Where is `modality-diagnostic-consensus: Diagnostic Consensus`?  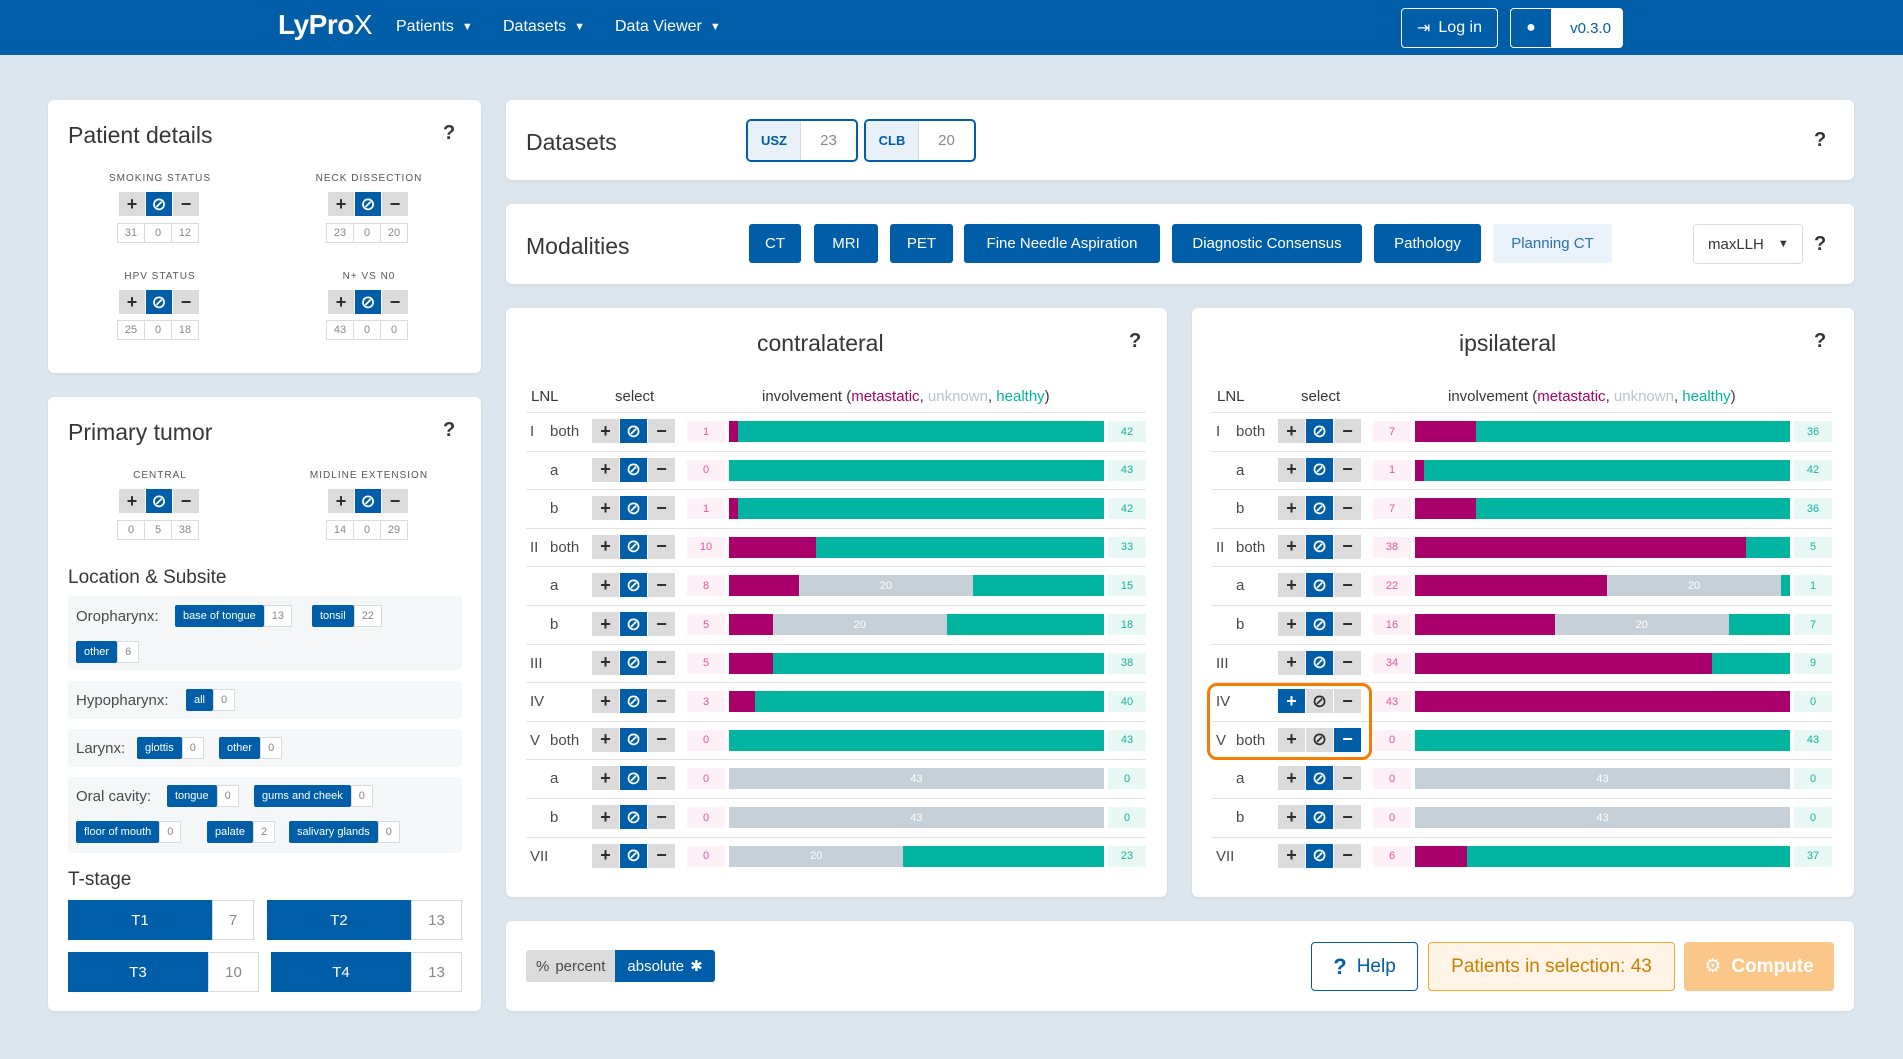 modality-diagnostic-consensus: Diagnostic Consensus is located at coordinates (1267, 243).